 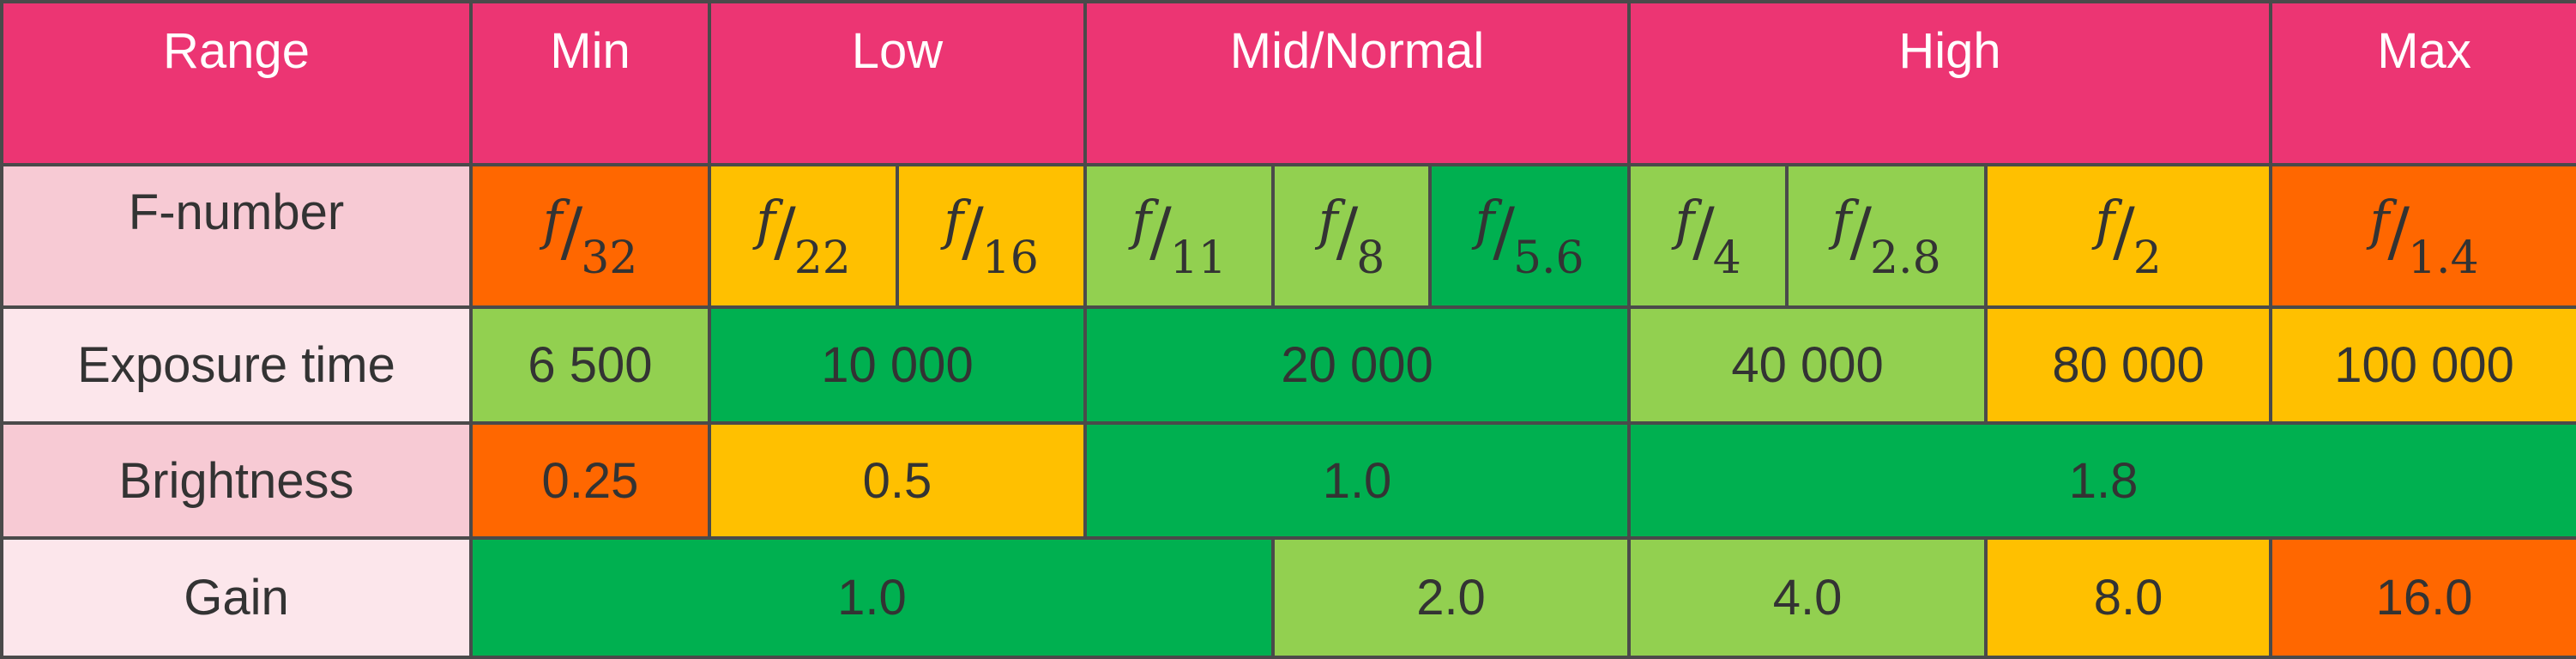 What do you see at coordinates (1198, 258) in the screenshot?
I see `fnumber-value: 11` at bounding box center [1198, 258].